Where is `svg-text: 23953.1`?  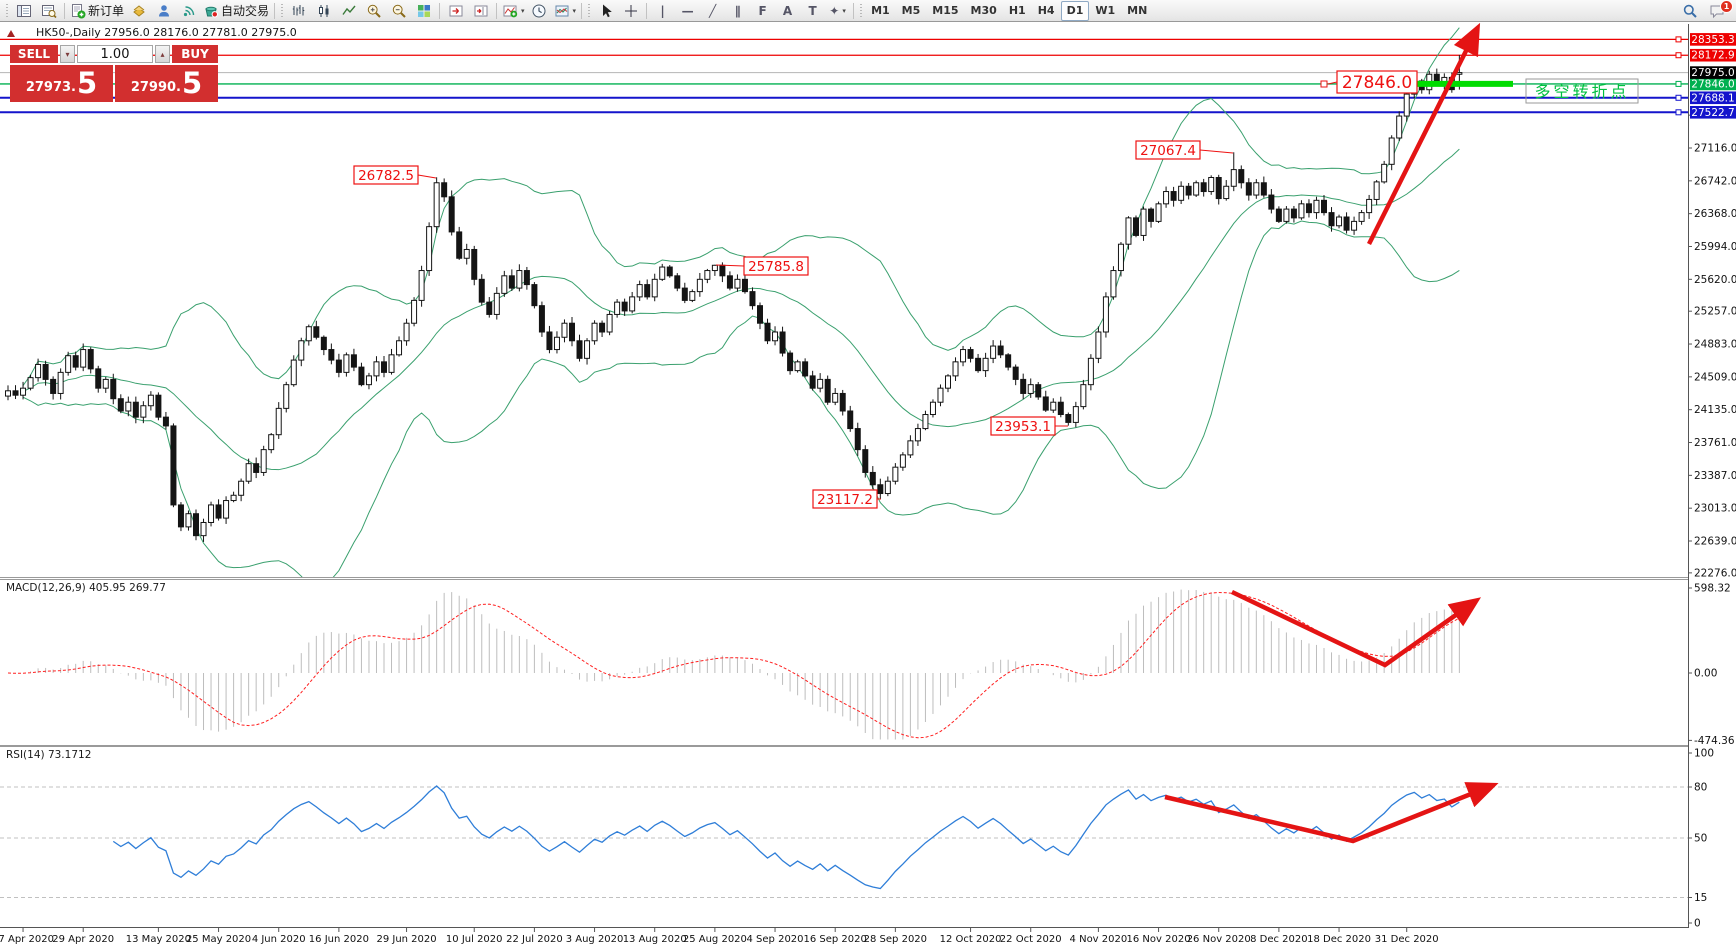 svg-text: 23953.1 is located at coordinates (1023, 427).